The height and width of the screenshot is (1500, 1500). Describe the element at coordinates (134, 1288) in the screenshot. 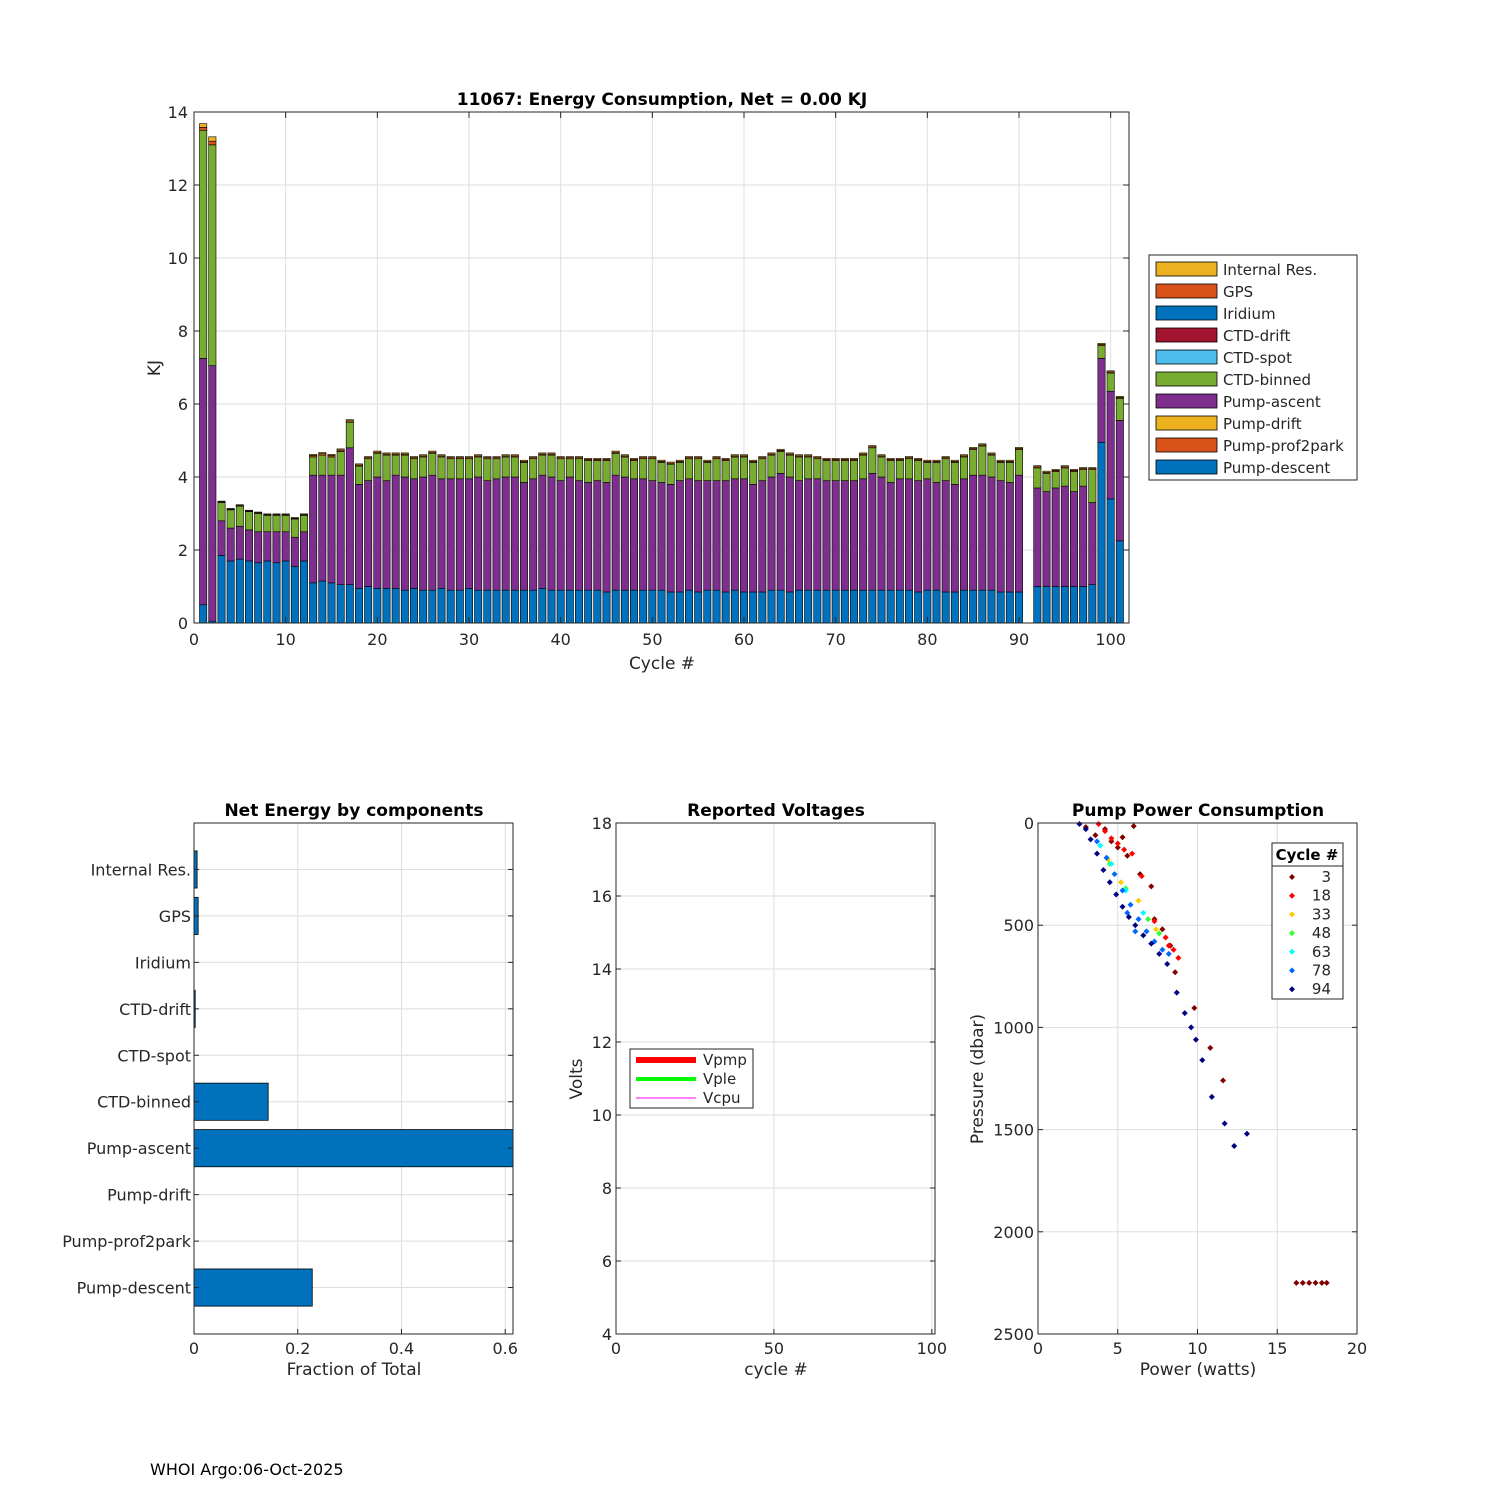

I see `components-category-label: Pump-descent` at that location.